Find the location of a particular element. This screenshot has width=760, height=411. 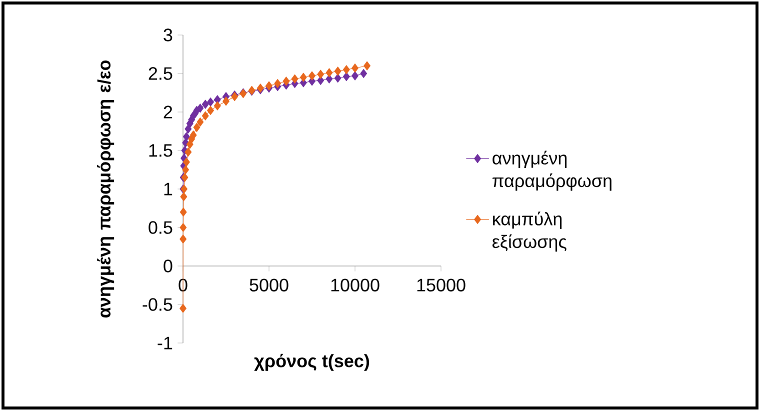

y-axis-title: ανηγμένη παραμόρφωση ε/εο is located at coordinates (105, 189).